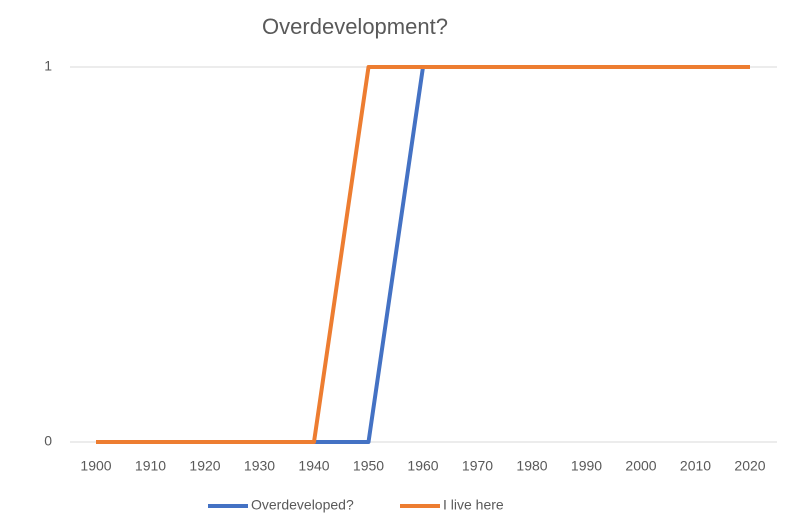 The height and width of the screenshot is (524, 785). What do you see at coordinates (368, 466) in the screenshot?
I see `x-tick-label: 1950` at bounding box center [368, 466].